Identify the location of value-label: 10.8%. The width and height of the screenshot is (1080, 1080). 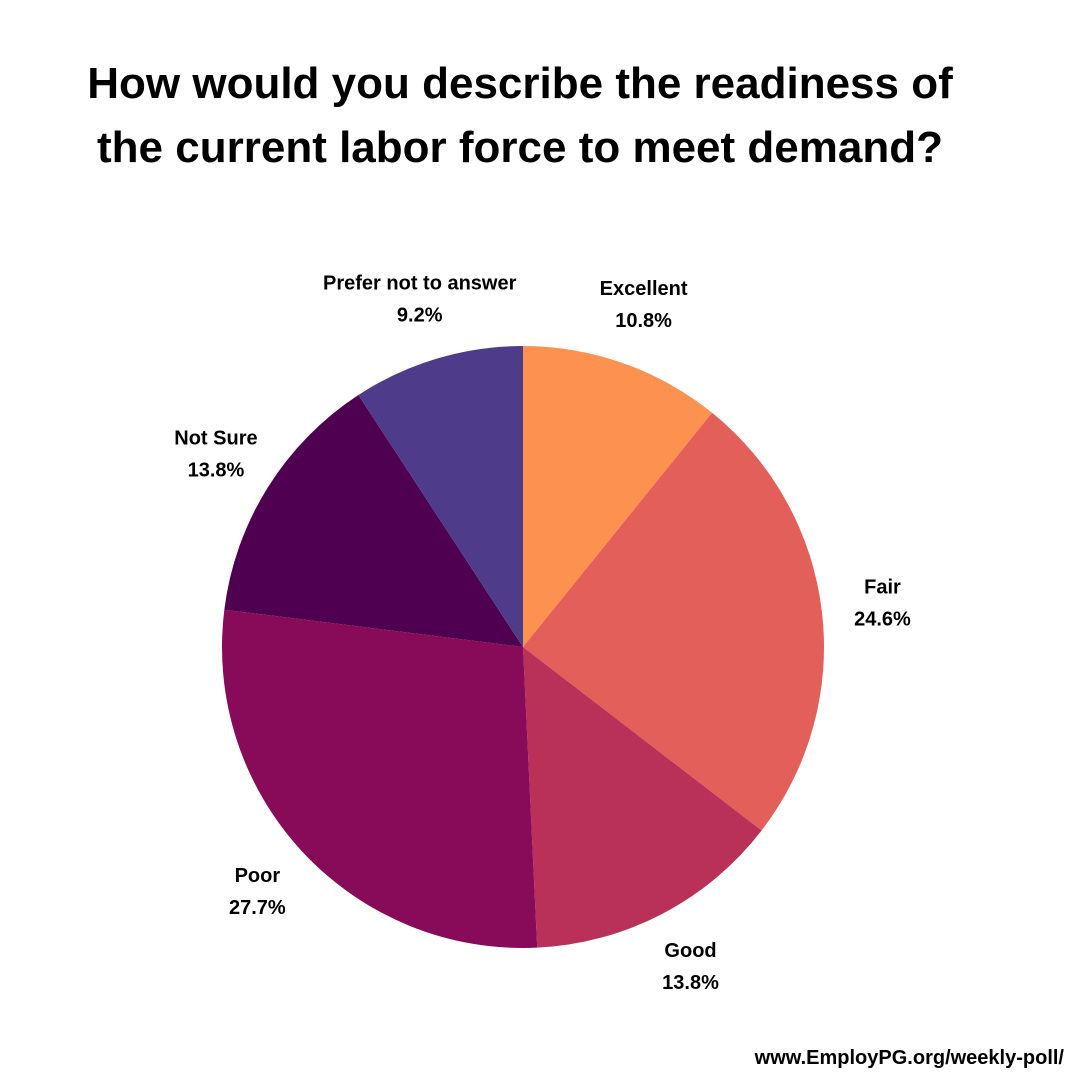
(643, 321).